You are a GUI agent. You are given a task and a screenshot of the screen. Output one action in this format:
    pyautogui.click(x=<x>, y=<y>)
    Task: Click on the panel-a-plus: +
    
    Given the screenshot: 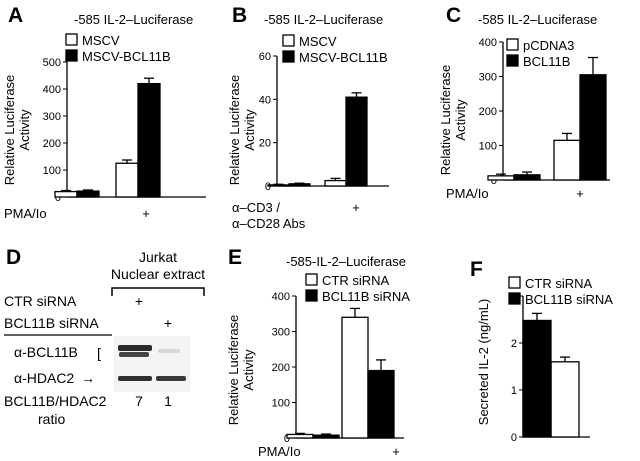 What is the action you would take?
    pyautogui.click(x=146, y=213)
    